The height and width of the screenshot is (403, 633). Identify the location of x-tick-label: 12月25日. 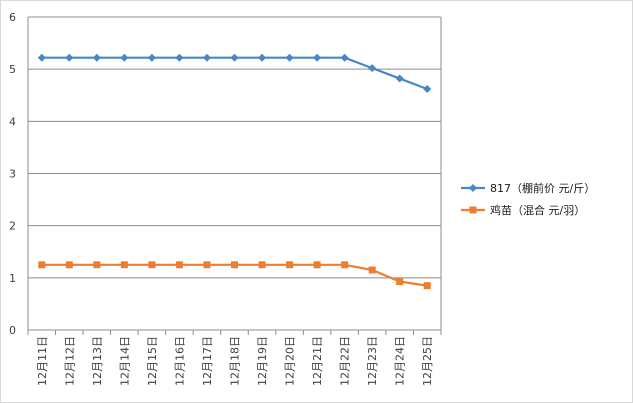
(427, 361).